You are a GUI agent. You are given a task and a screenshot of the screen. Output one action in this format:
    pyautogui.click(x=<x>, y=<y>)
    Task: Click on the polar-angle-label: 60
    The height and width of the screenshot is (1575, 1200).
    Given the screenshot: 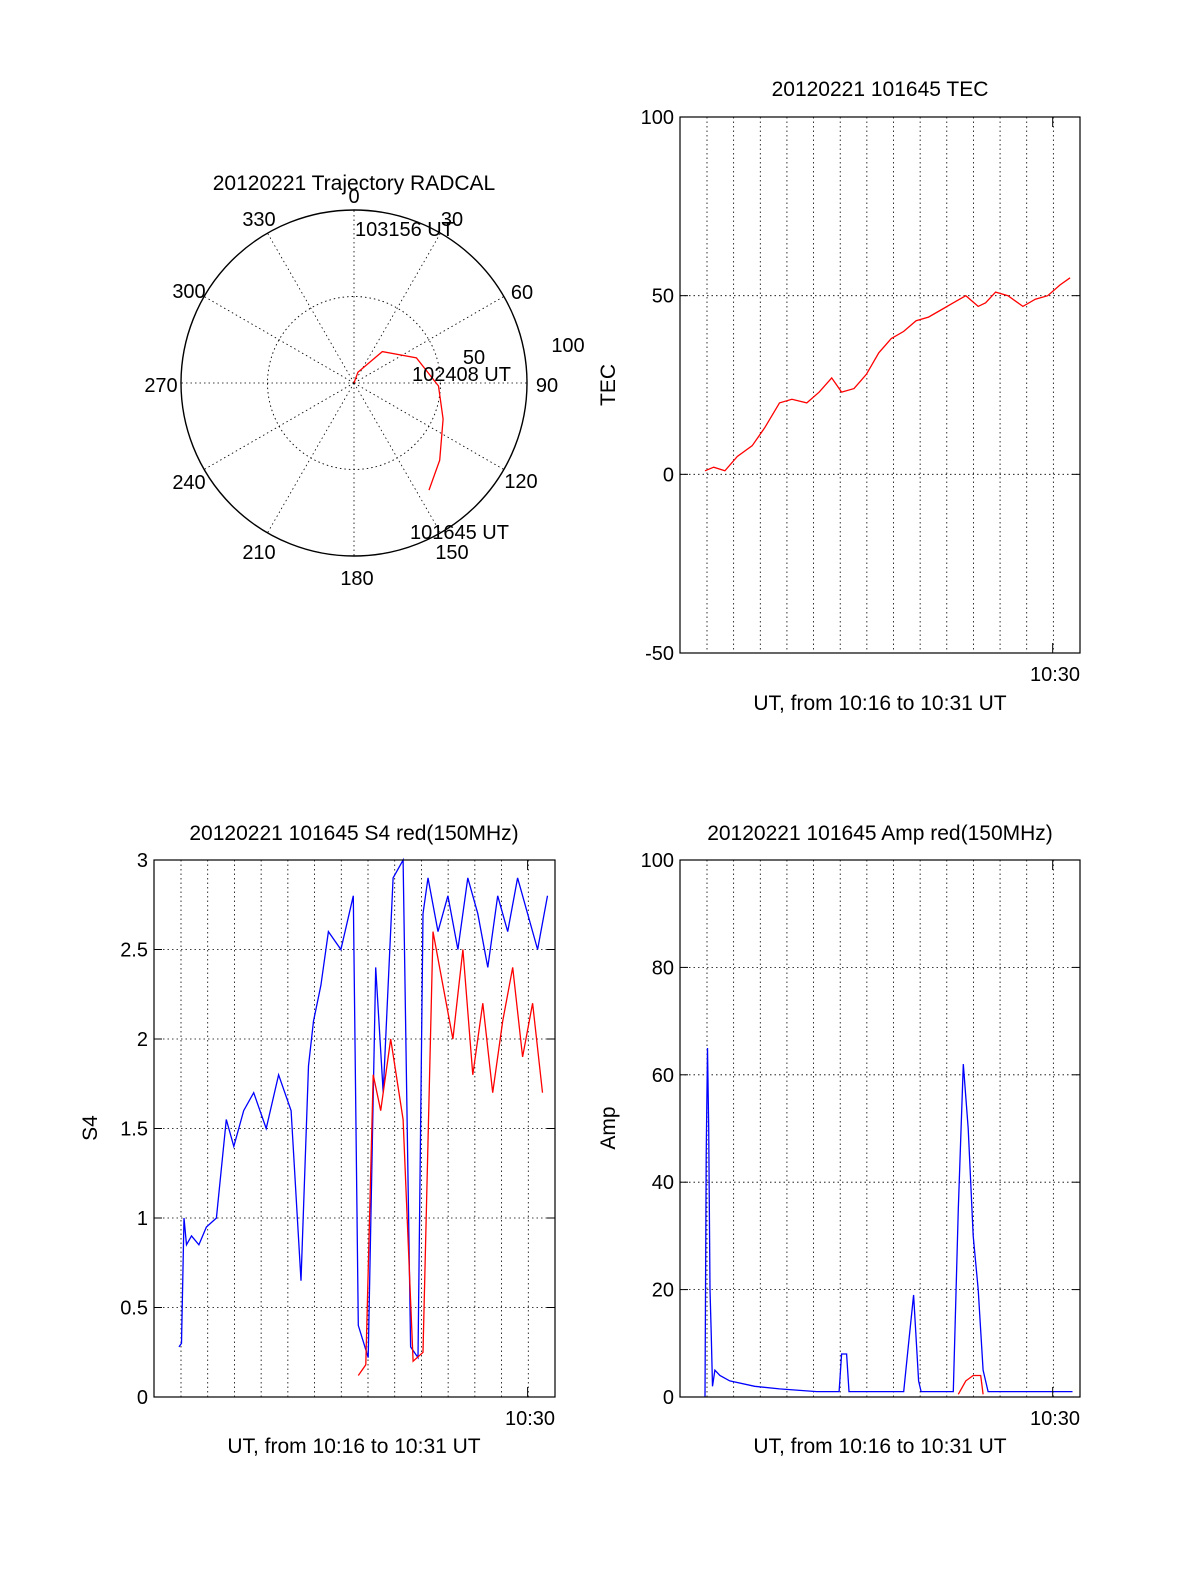 What is the action you would take?
    pyautogui.click(x=522, y=293)
    